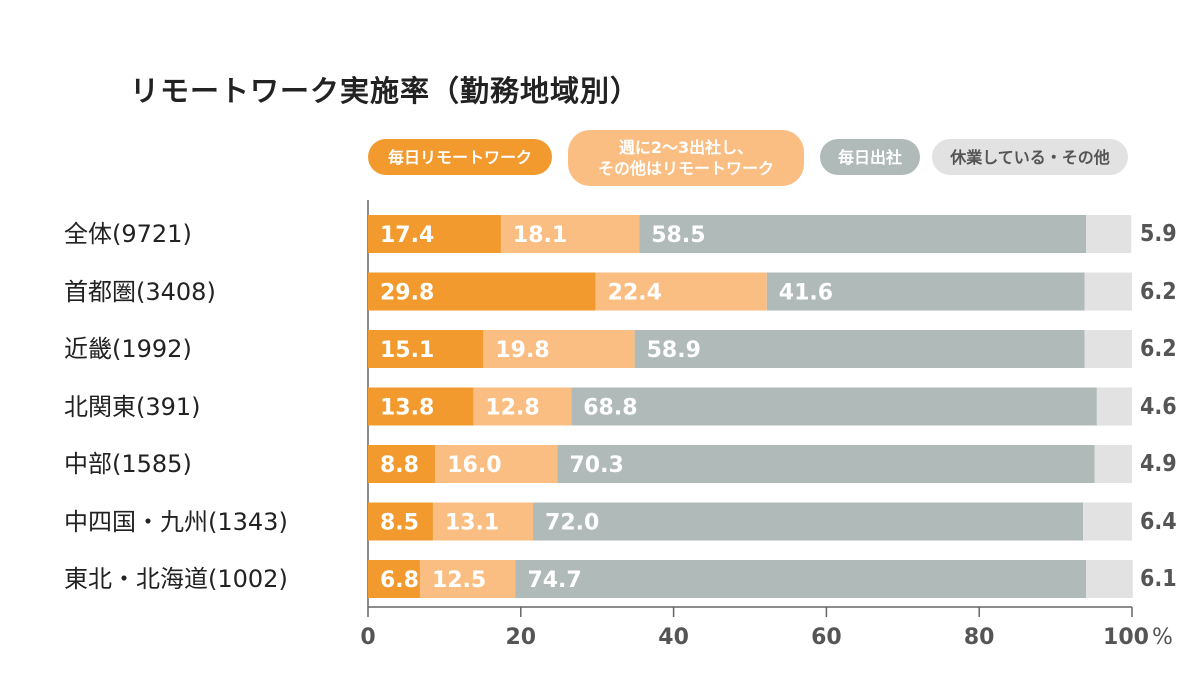 The width and height of the screenshot is (1200, 700). What do you see at coordinates (132, 406) in the screenshot?
I see `row-label: 北関東(391)` at bounding box center [132, 406].